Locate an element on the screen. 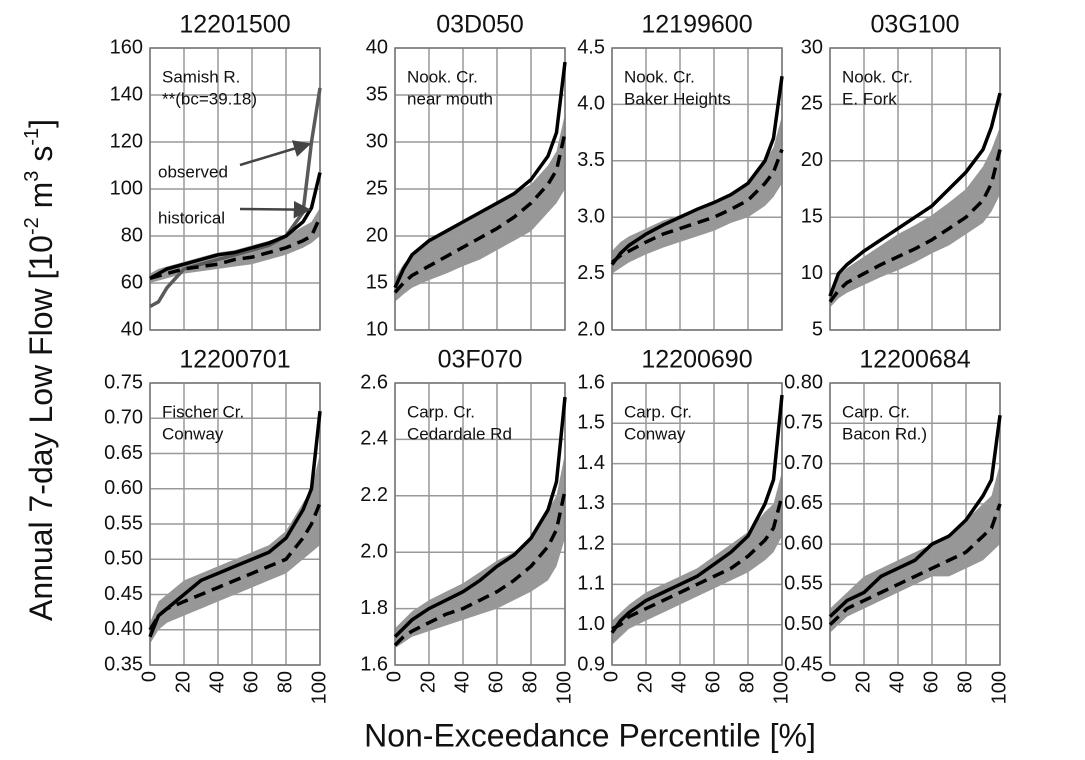 The height and width of the screenshot is (760, 1085). panel-title: 12201500 is located at coordinates (234, 25).